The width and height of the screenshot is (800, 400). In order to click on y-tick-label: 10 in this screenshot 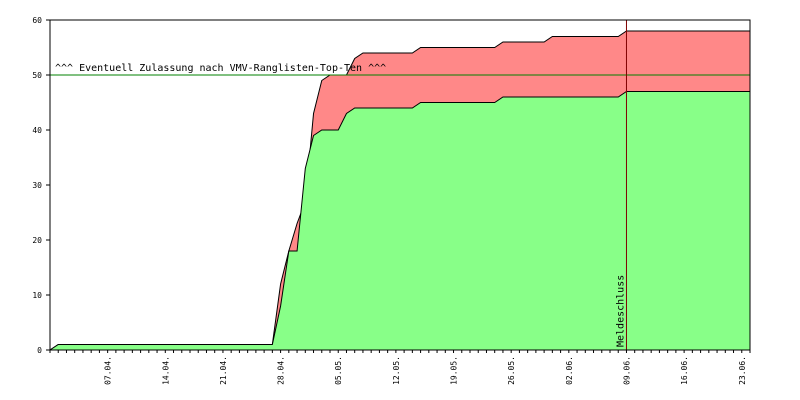, I will do `click(37, 295)`.